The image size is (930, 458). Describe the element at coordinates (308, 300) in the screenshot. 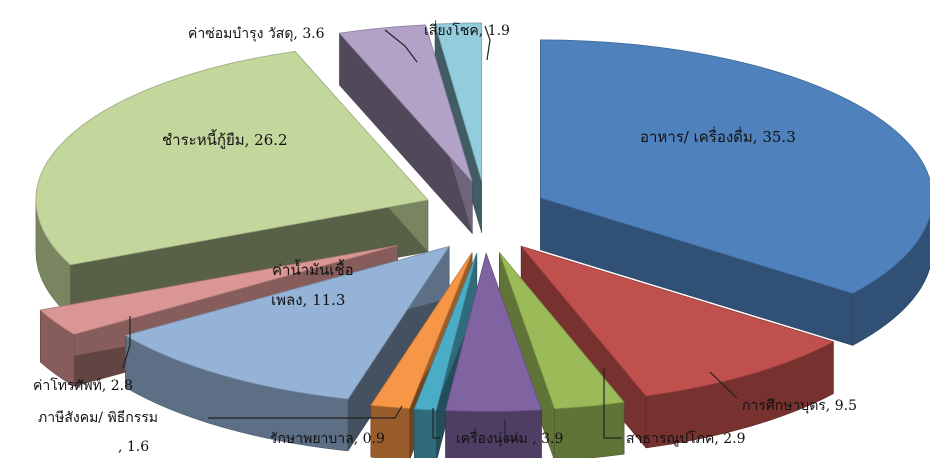

I see `label-fuel-line2: เพลง, 11.3` at that location.